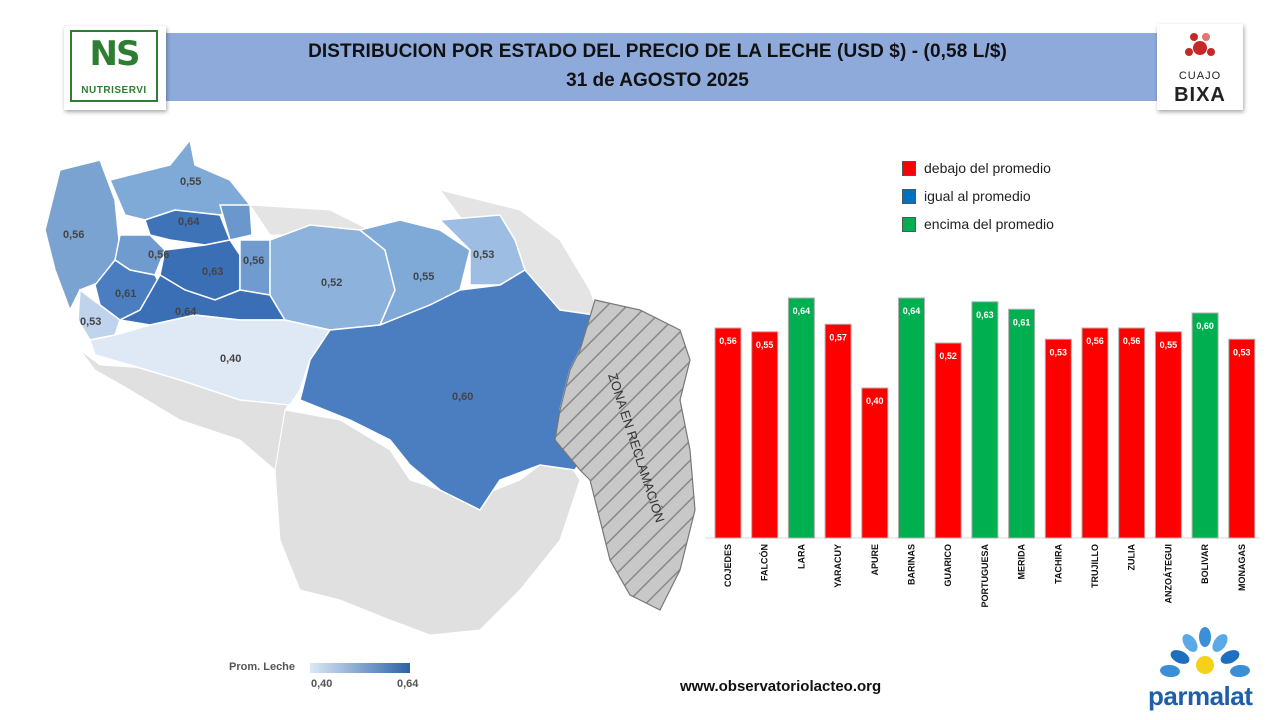 The width and height of the screenshot is (1280, 720). Describe the element at coordinates (423, 277) in the screenshot. I see `map-label-anzoategui: 0,55` at that location.